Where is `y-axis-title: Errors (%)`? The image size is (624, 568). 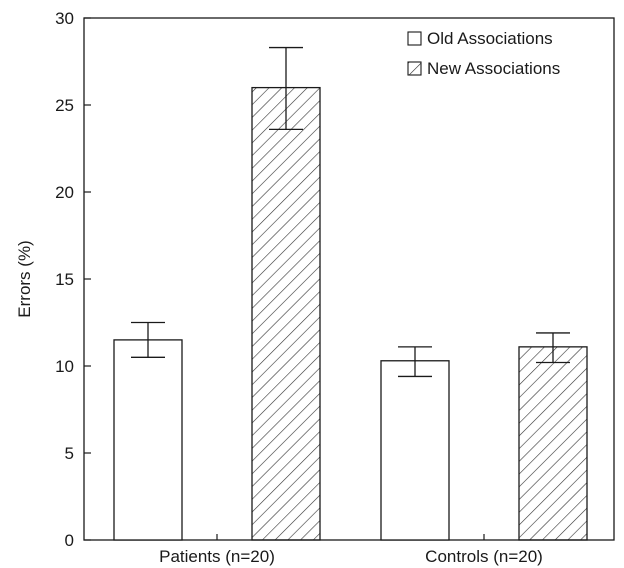
y-axis-title: Errors (%) is located at coordinates (24, 278).